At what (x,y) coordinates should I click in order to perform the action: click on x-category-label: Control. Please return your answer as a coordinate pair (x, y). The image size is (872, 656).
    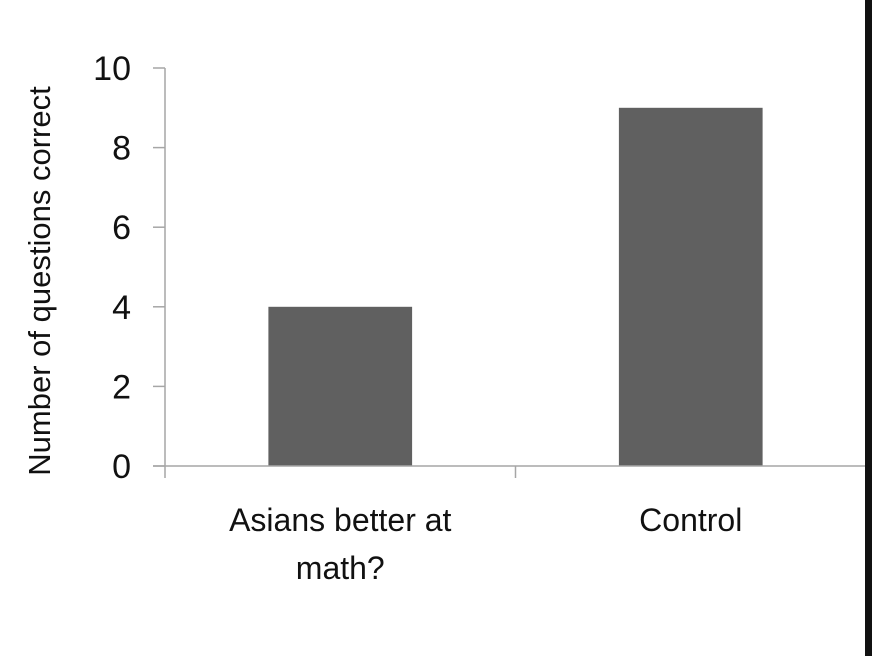
    Looking at the image, I should click on (690, 520).